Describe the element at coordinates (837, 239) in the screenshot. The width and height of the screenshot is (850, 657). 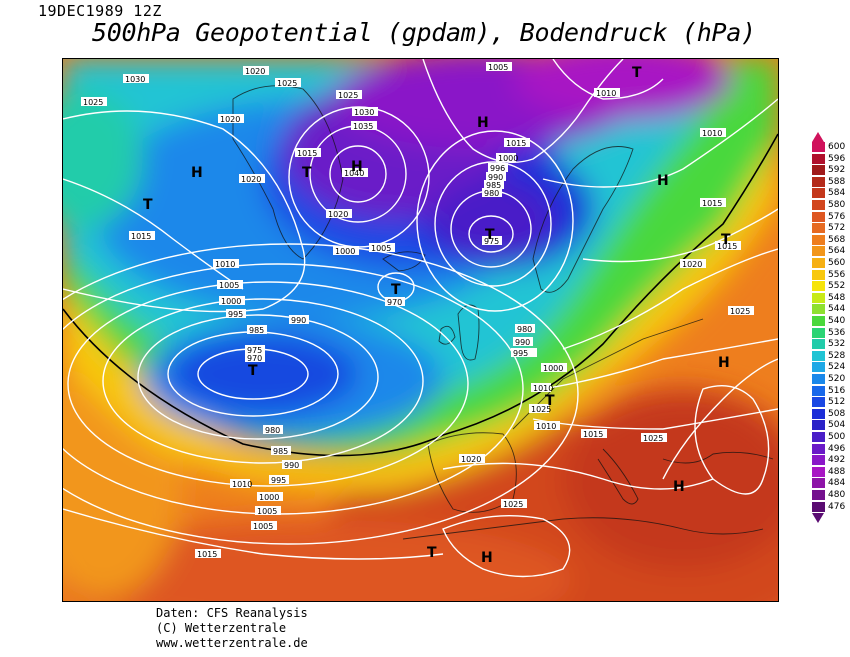
I see `legend-label: 568` at that location.